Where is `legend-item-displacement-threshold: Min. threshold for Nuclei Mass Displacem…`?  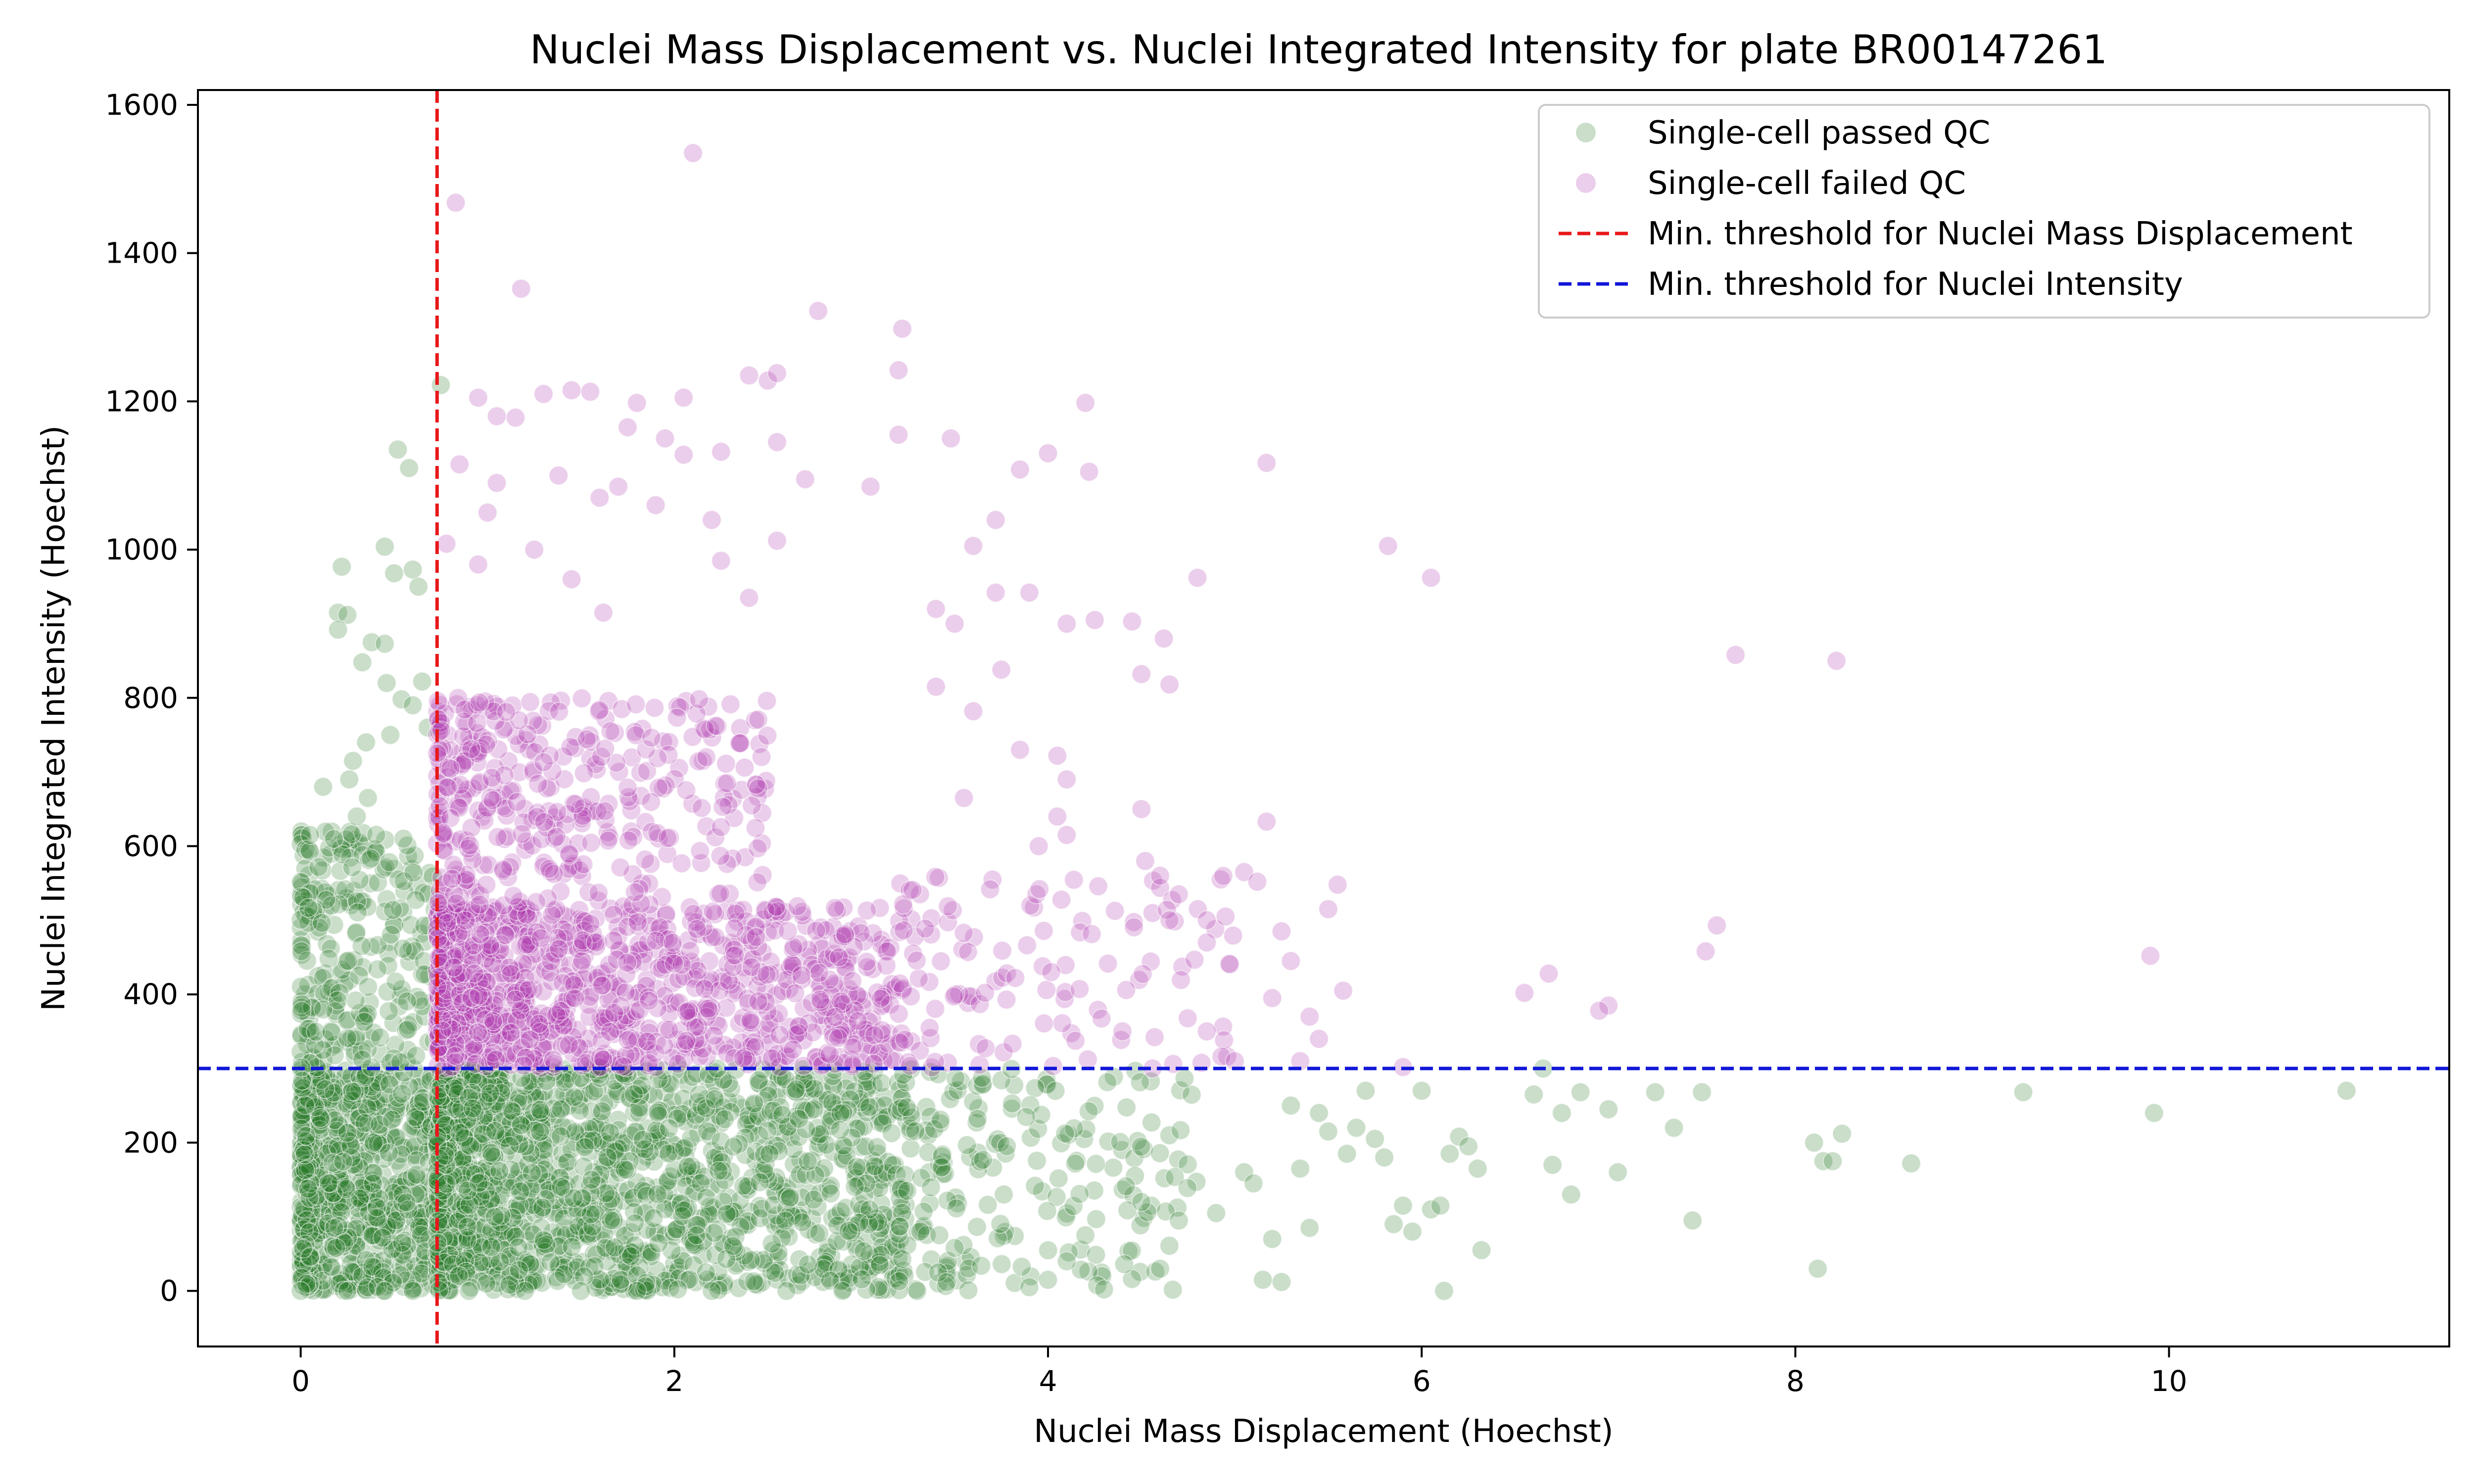
legend-item-displacement-threshold: Min. threshold for Nuclei Mass Displacem… is located at coordinates (1956, 234).